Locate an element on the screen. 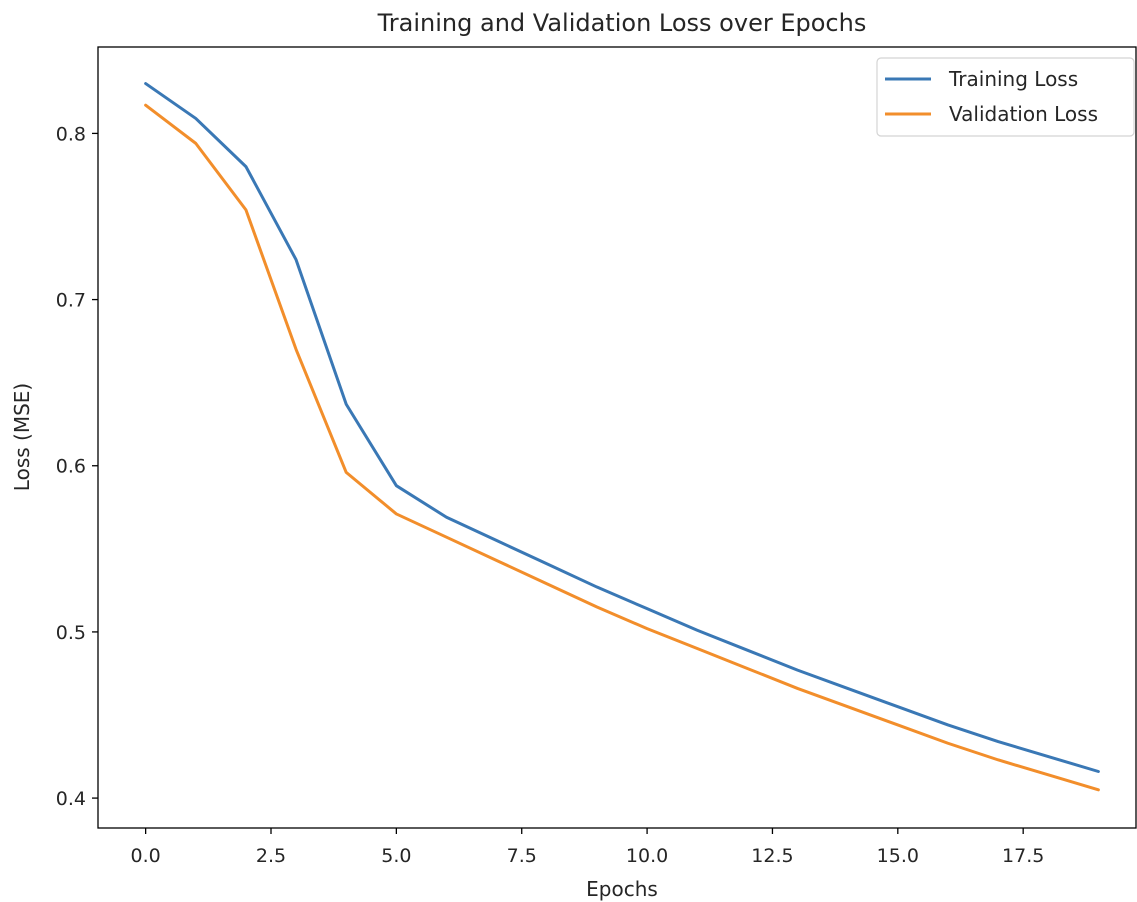  y-tick-label: 0.4 is located at coordinates (71, 799).